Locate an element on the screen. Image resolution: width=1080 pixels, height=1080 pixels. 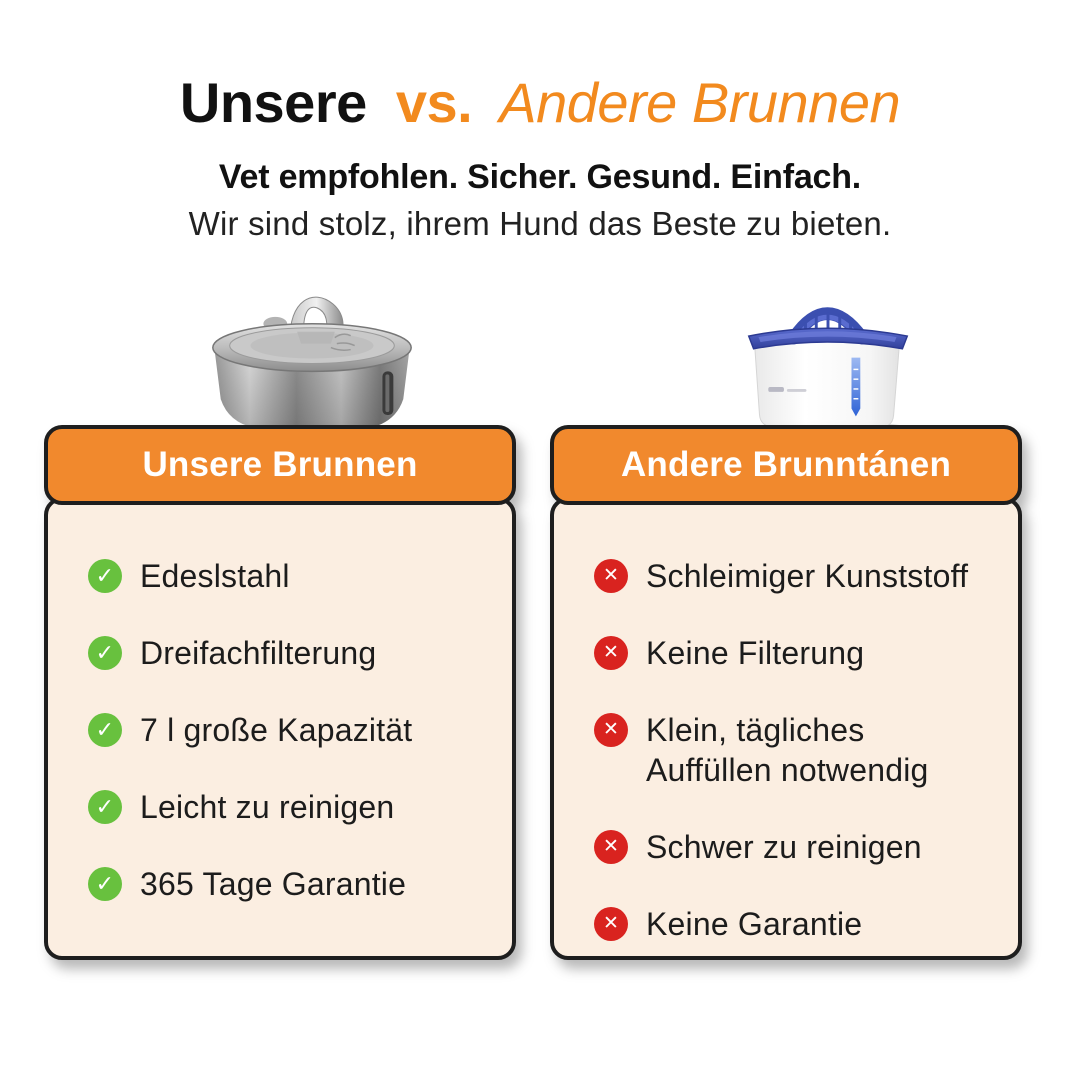
list-item-label: 7 l große Kapazität is located at coordinates (276, 730).